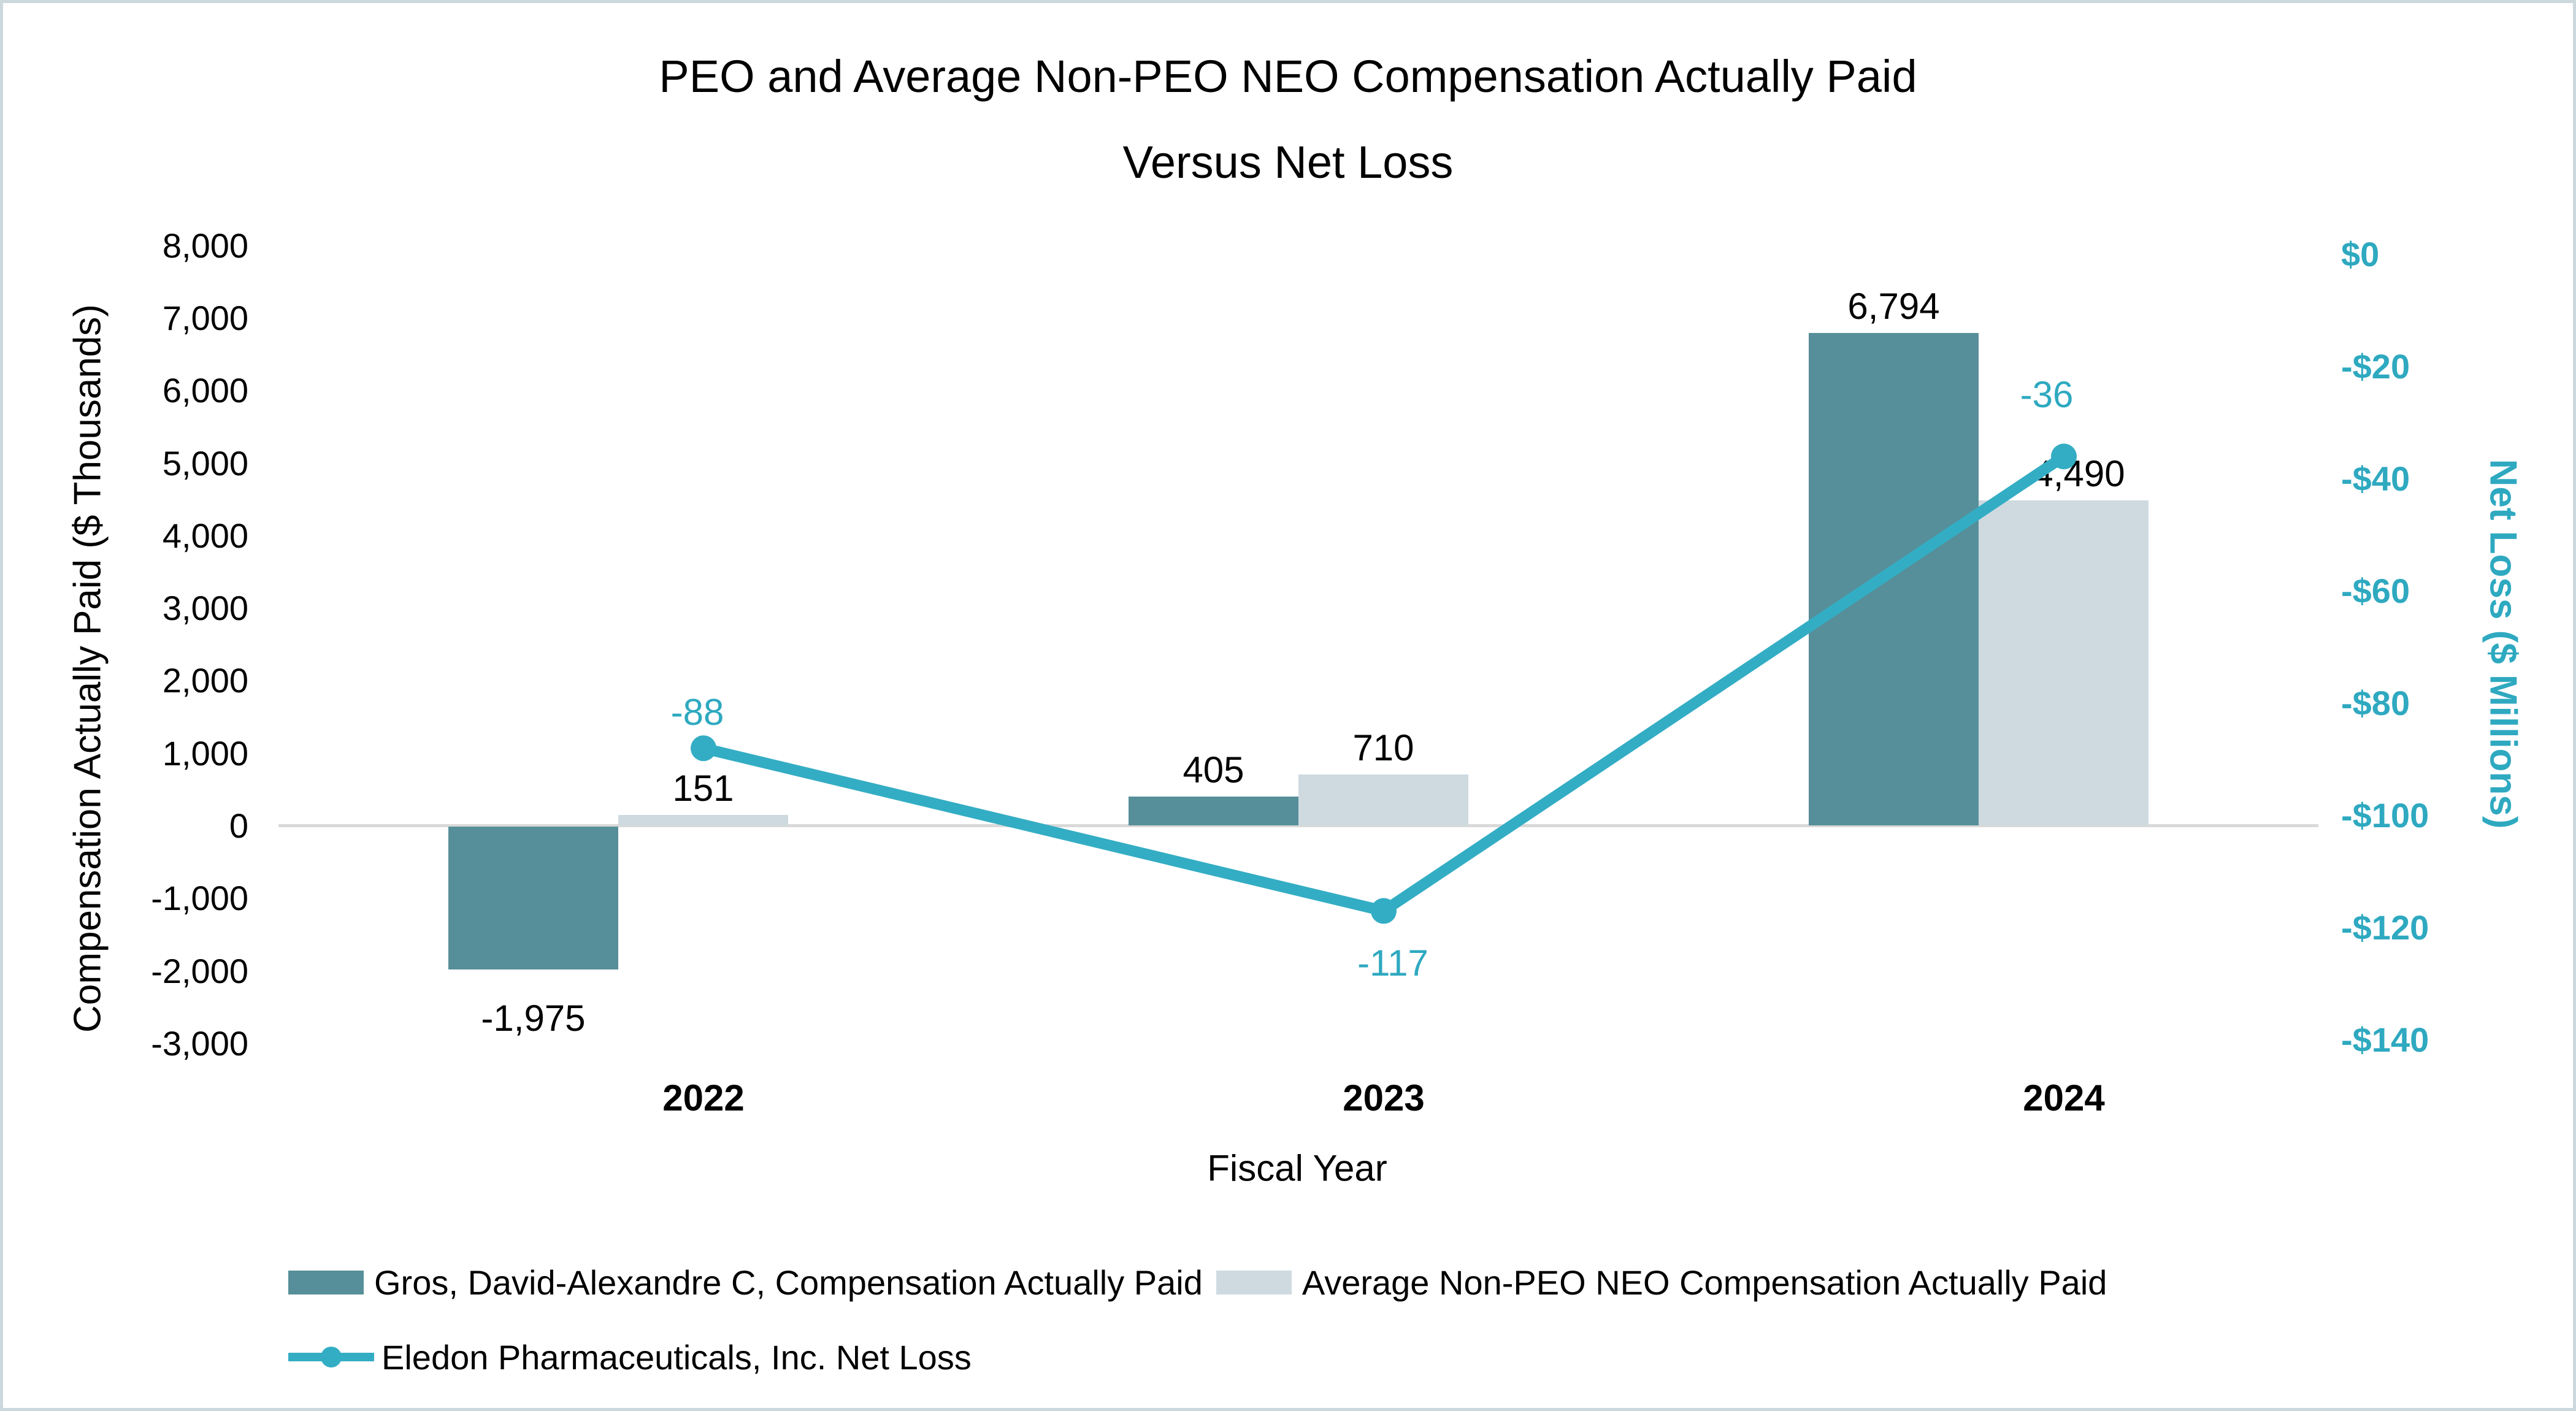 The image size is (2576, 1411). Describe the element at coordinates (2385, 928) in the screenshot. I see `right-axis-tick: -$120` at that location.